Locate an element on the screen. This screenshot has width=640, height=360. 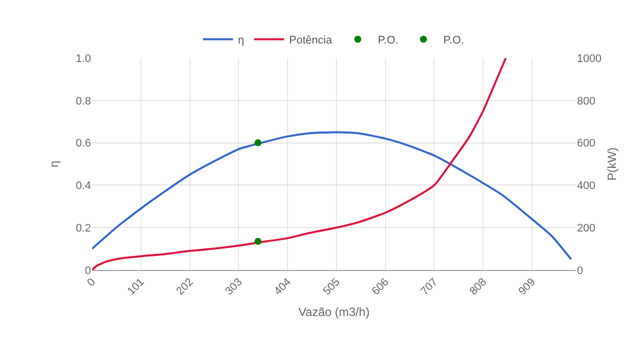
x-tick-label: 909 is located at coordinates (527, 287).